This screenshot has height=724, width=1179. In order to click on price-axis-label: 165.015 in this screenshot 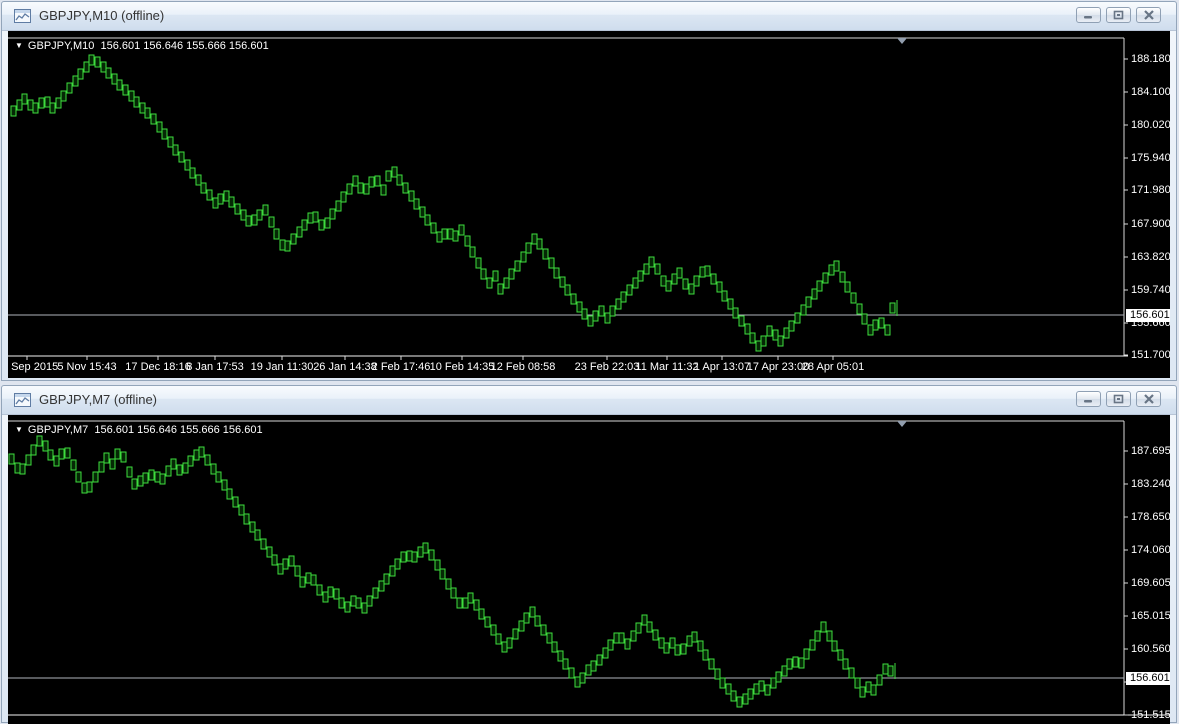, I will do `click(1150, 616)`.